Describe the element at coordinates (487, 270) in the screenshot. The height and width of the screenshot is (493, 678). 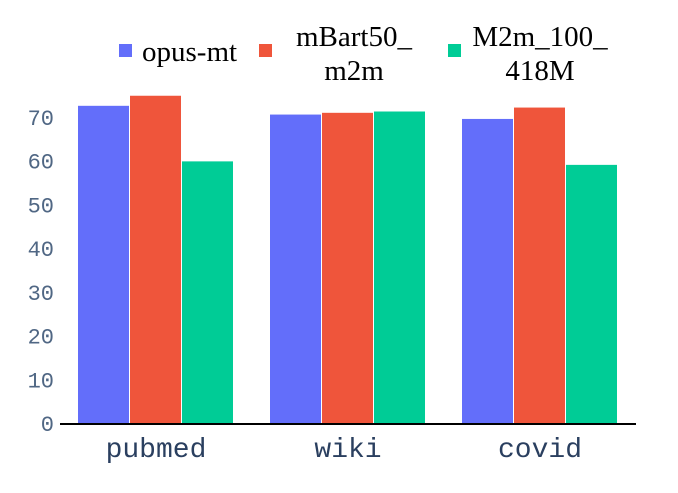
I see `bar-covid-opus-mt` at that location.